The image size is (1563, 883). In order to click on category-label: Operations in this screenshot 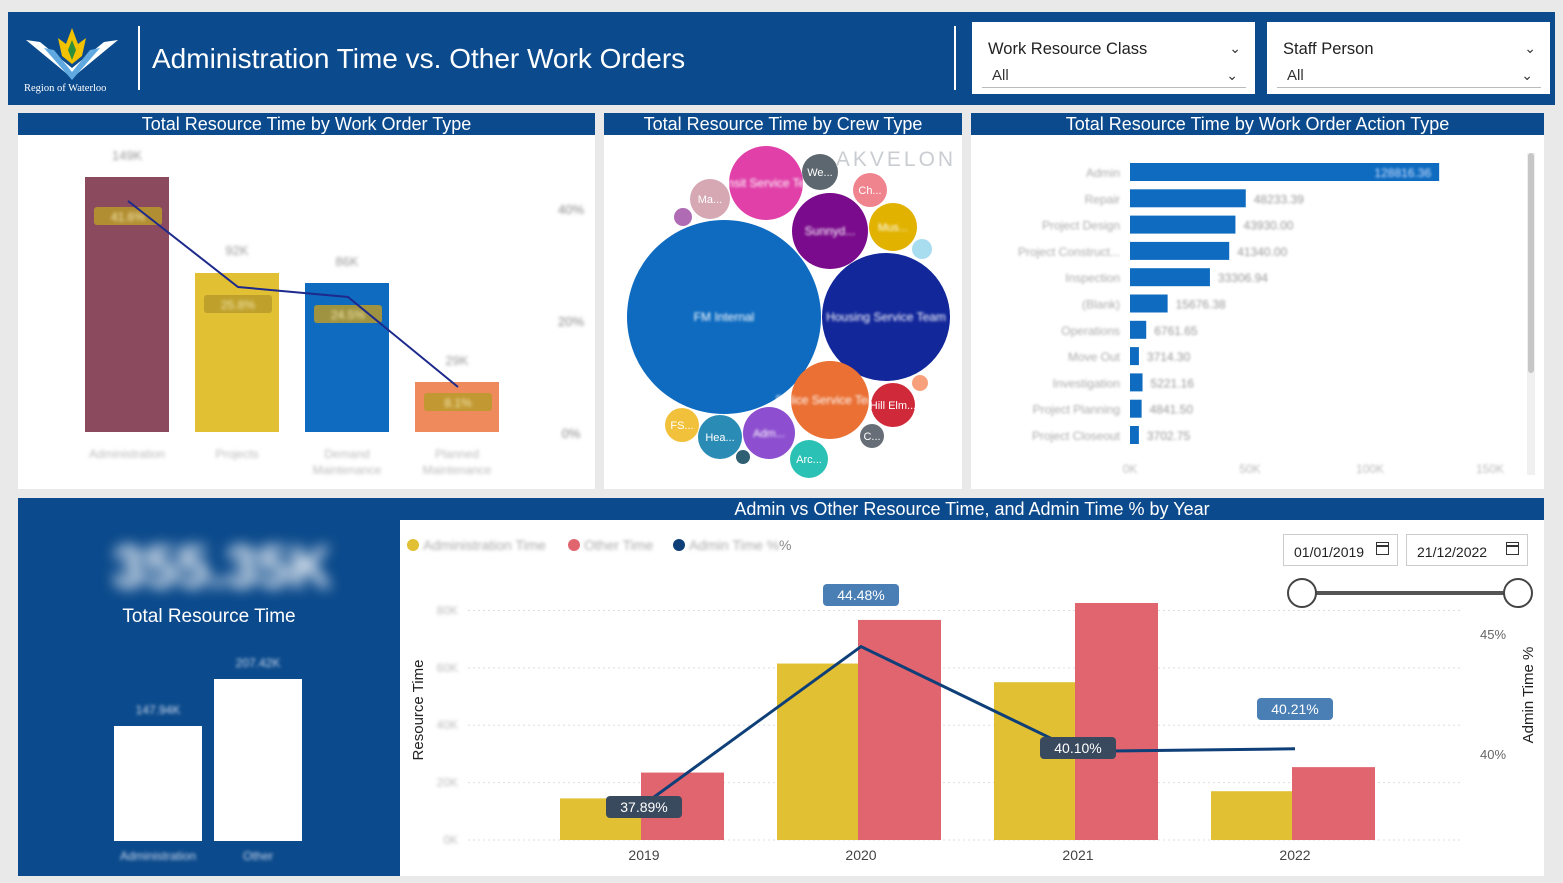, I will do `click(1090, 331)`.